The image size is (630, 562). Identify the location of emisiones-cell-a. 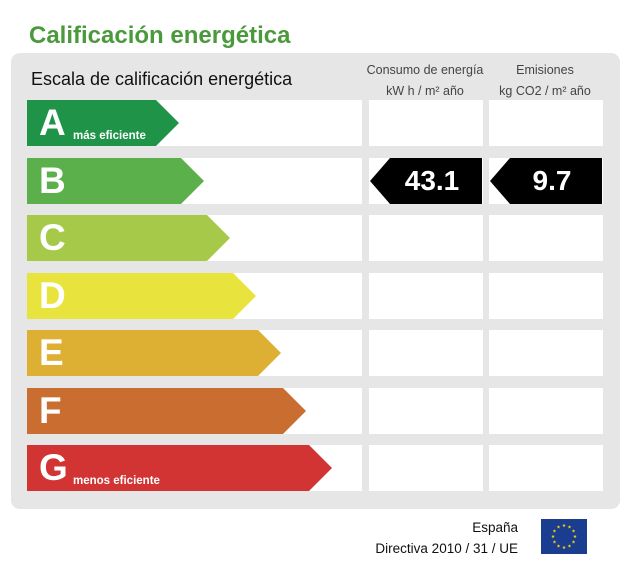
(546, 123).